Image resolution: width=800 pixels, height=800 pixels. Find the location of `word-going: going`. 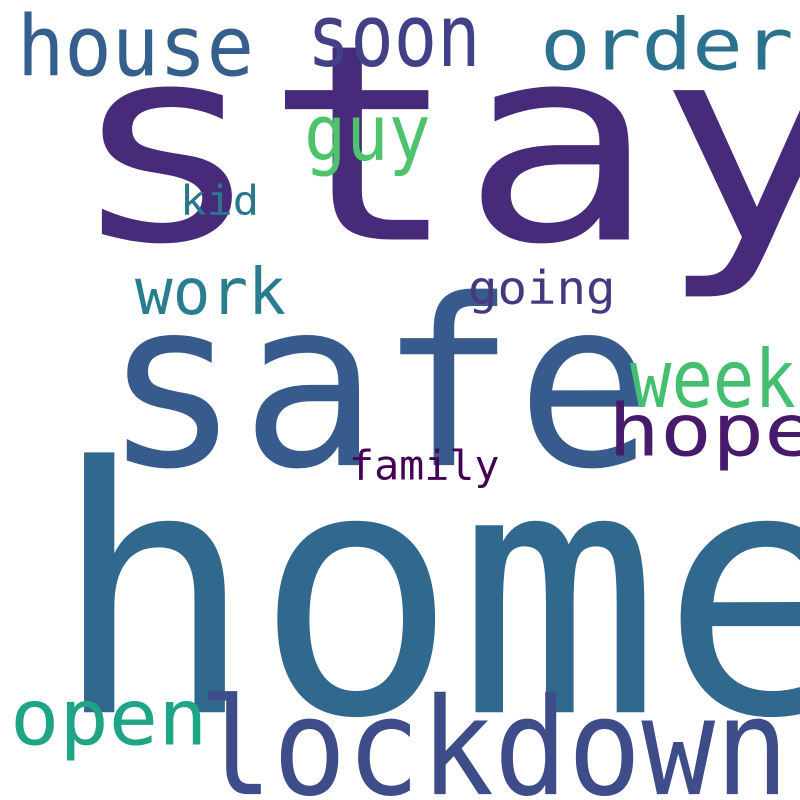

word-going: going is located at coordinates (541, 288).